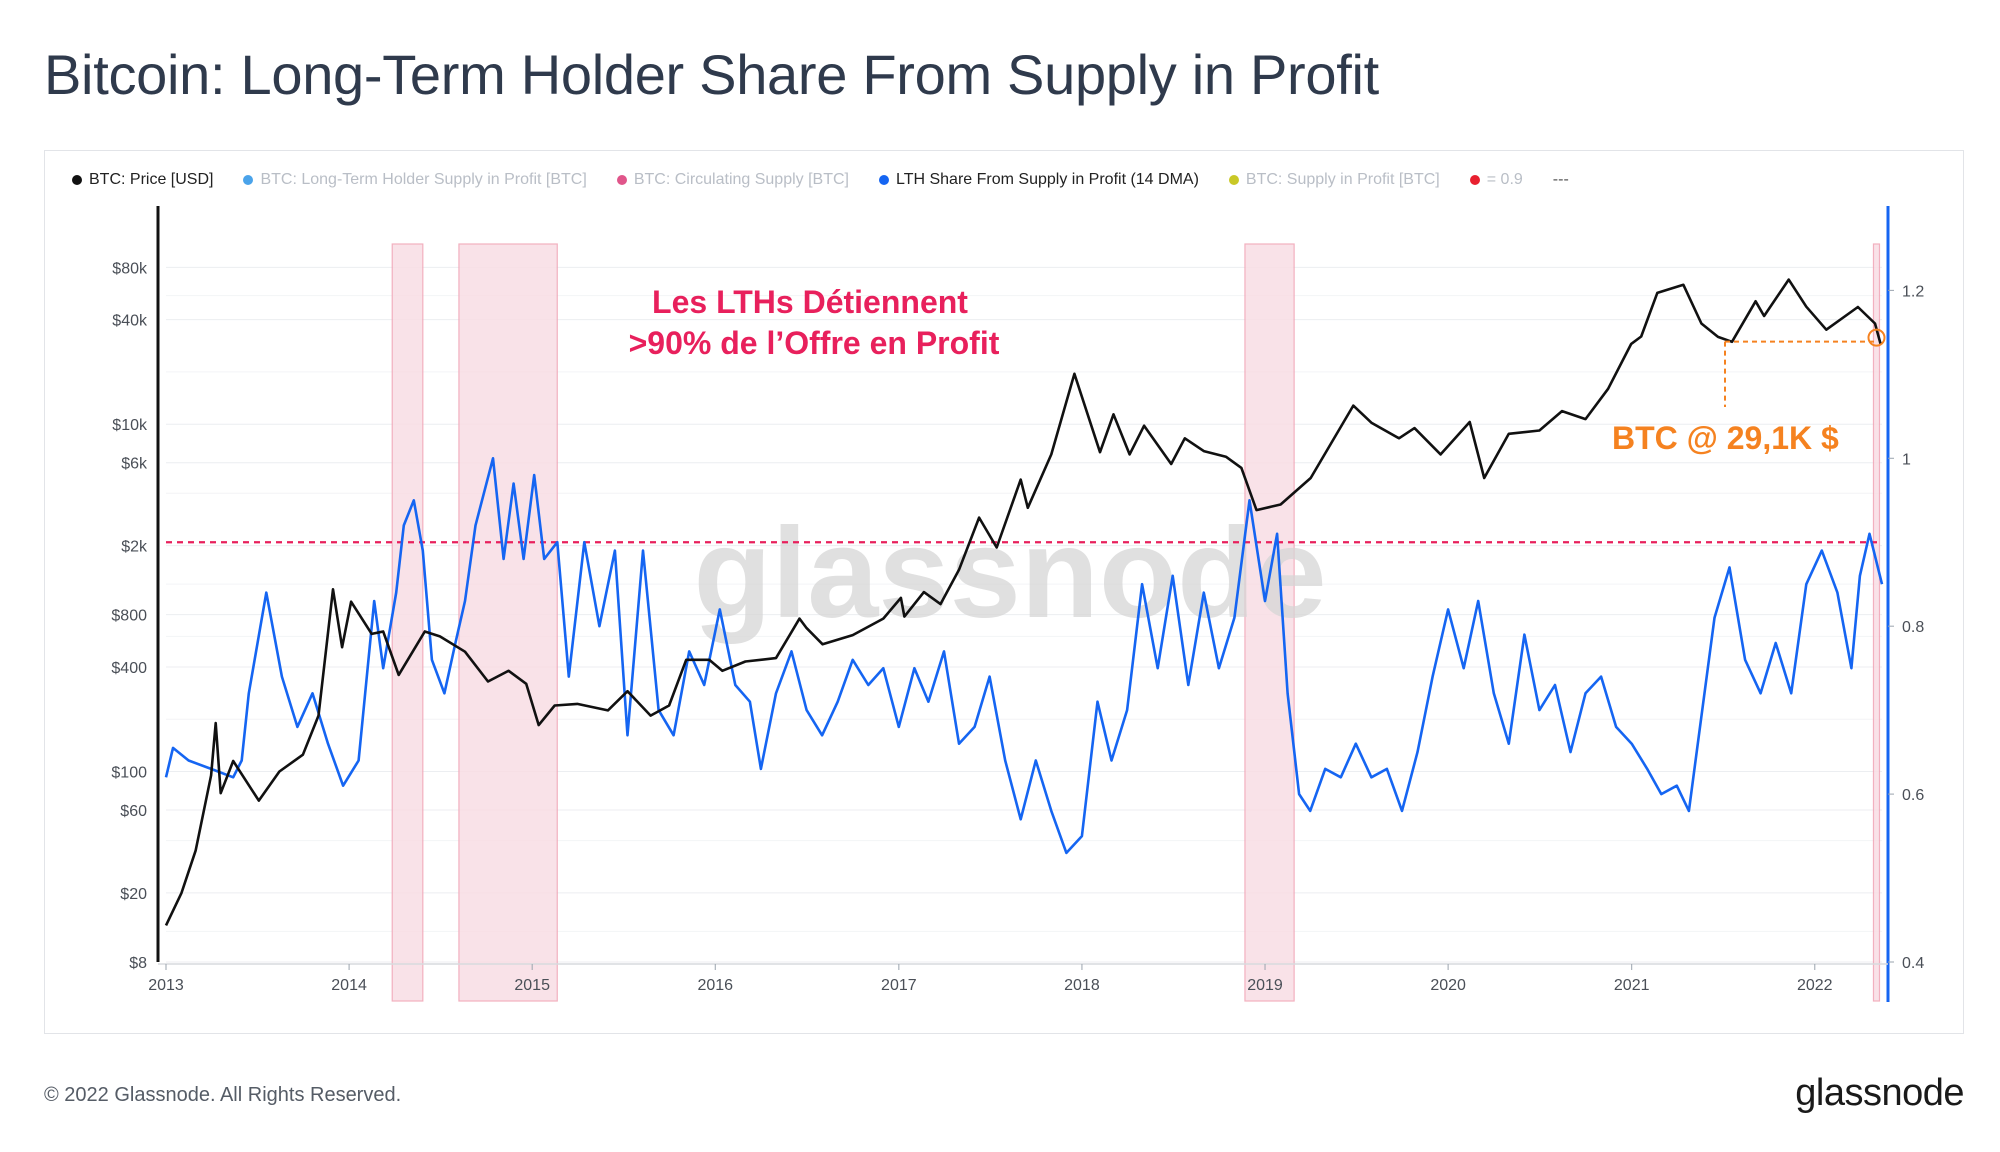 The image size is (2000, 1152). I want to click on legend-item: ---, so click(1561, 180).